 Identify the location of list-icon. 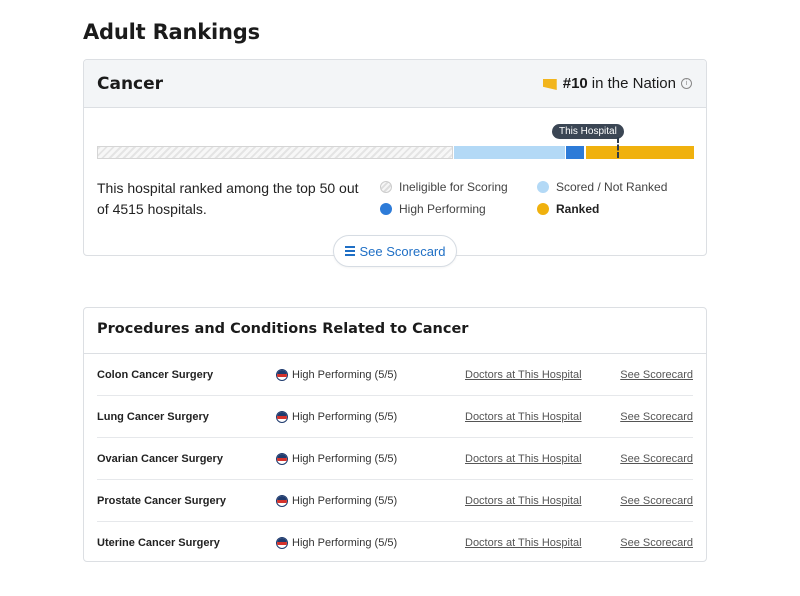
(349, 251).